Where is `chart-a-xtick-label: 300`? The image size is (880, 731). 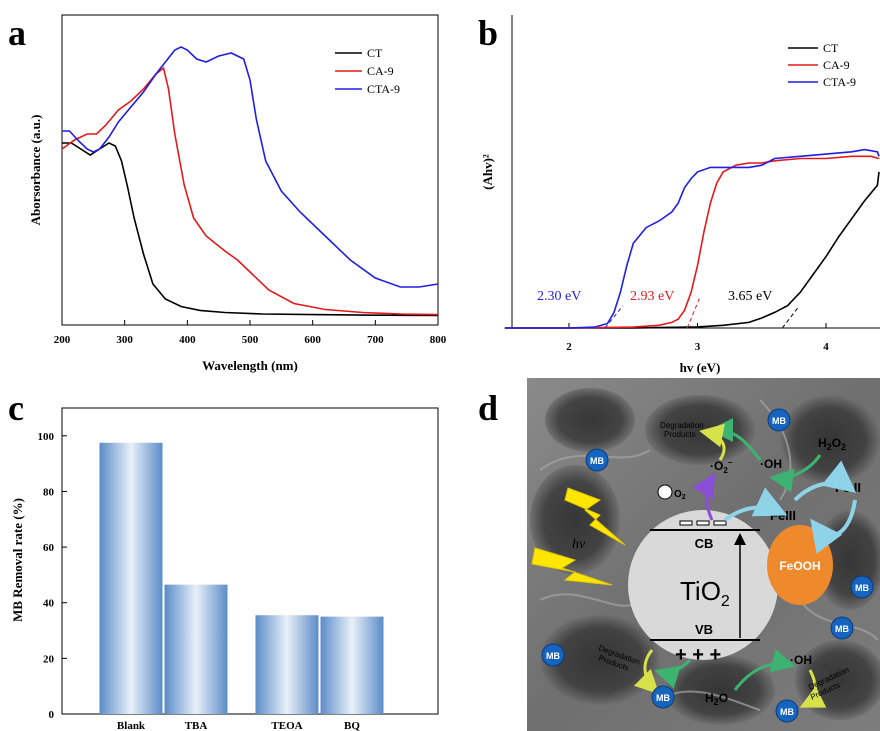 chart-a-xtick-label: 300 is located at coordinates (124, 340).